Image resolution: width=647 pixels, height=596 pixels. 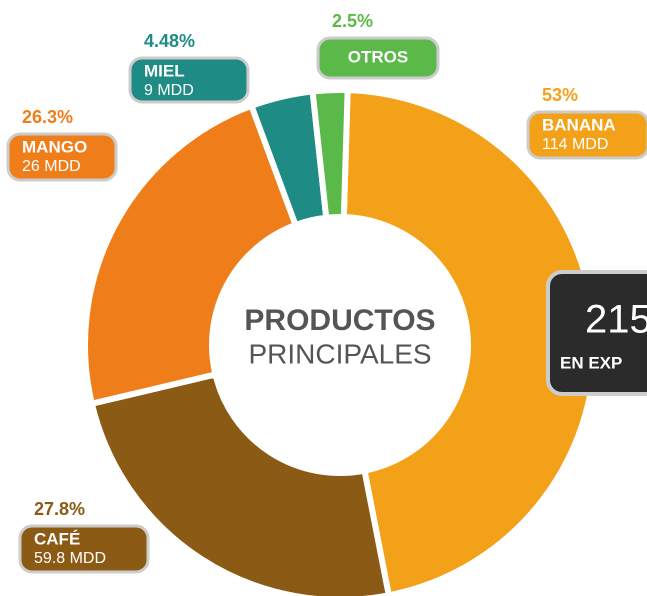 I want to click on callout-box, so click(x=596, y=333).